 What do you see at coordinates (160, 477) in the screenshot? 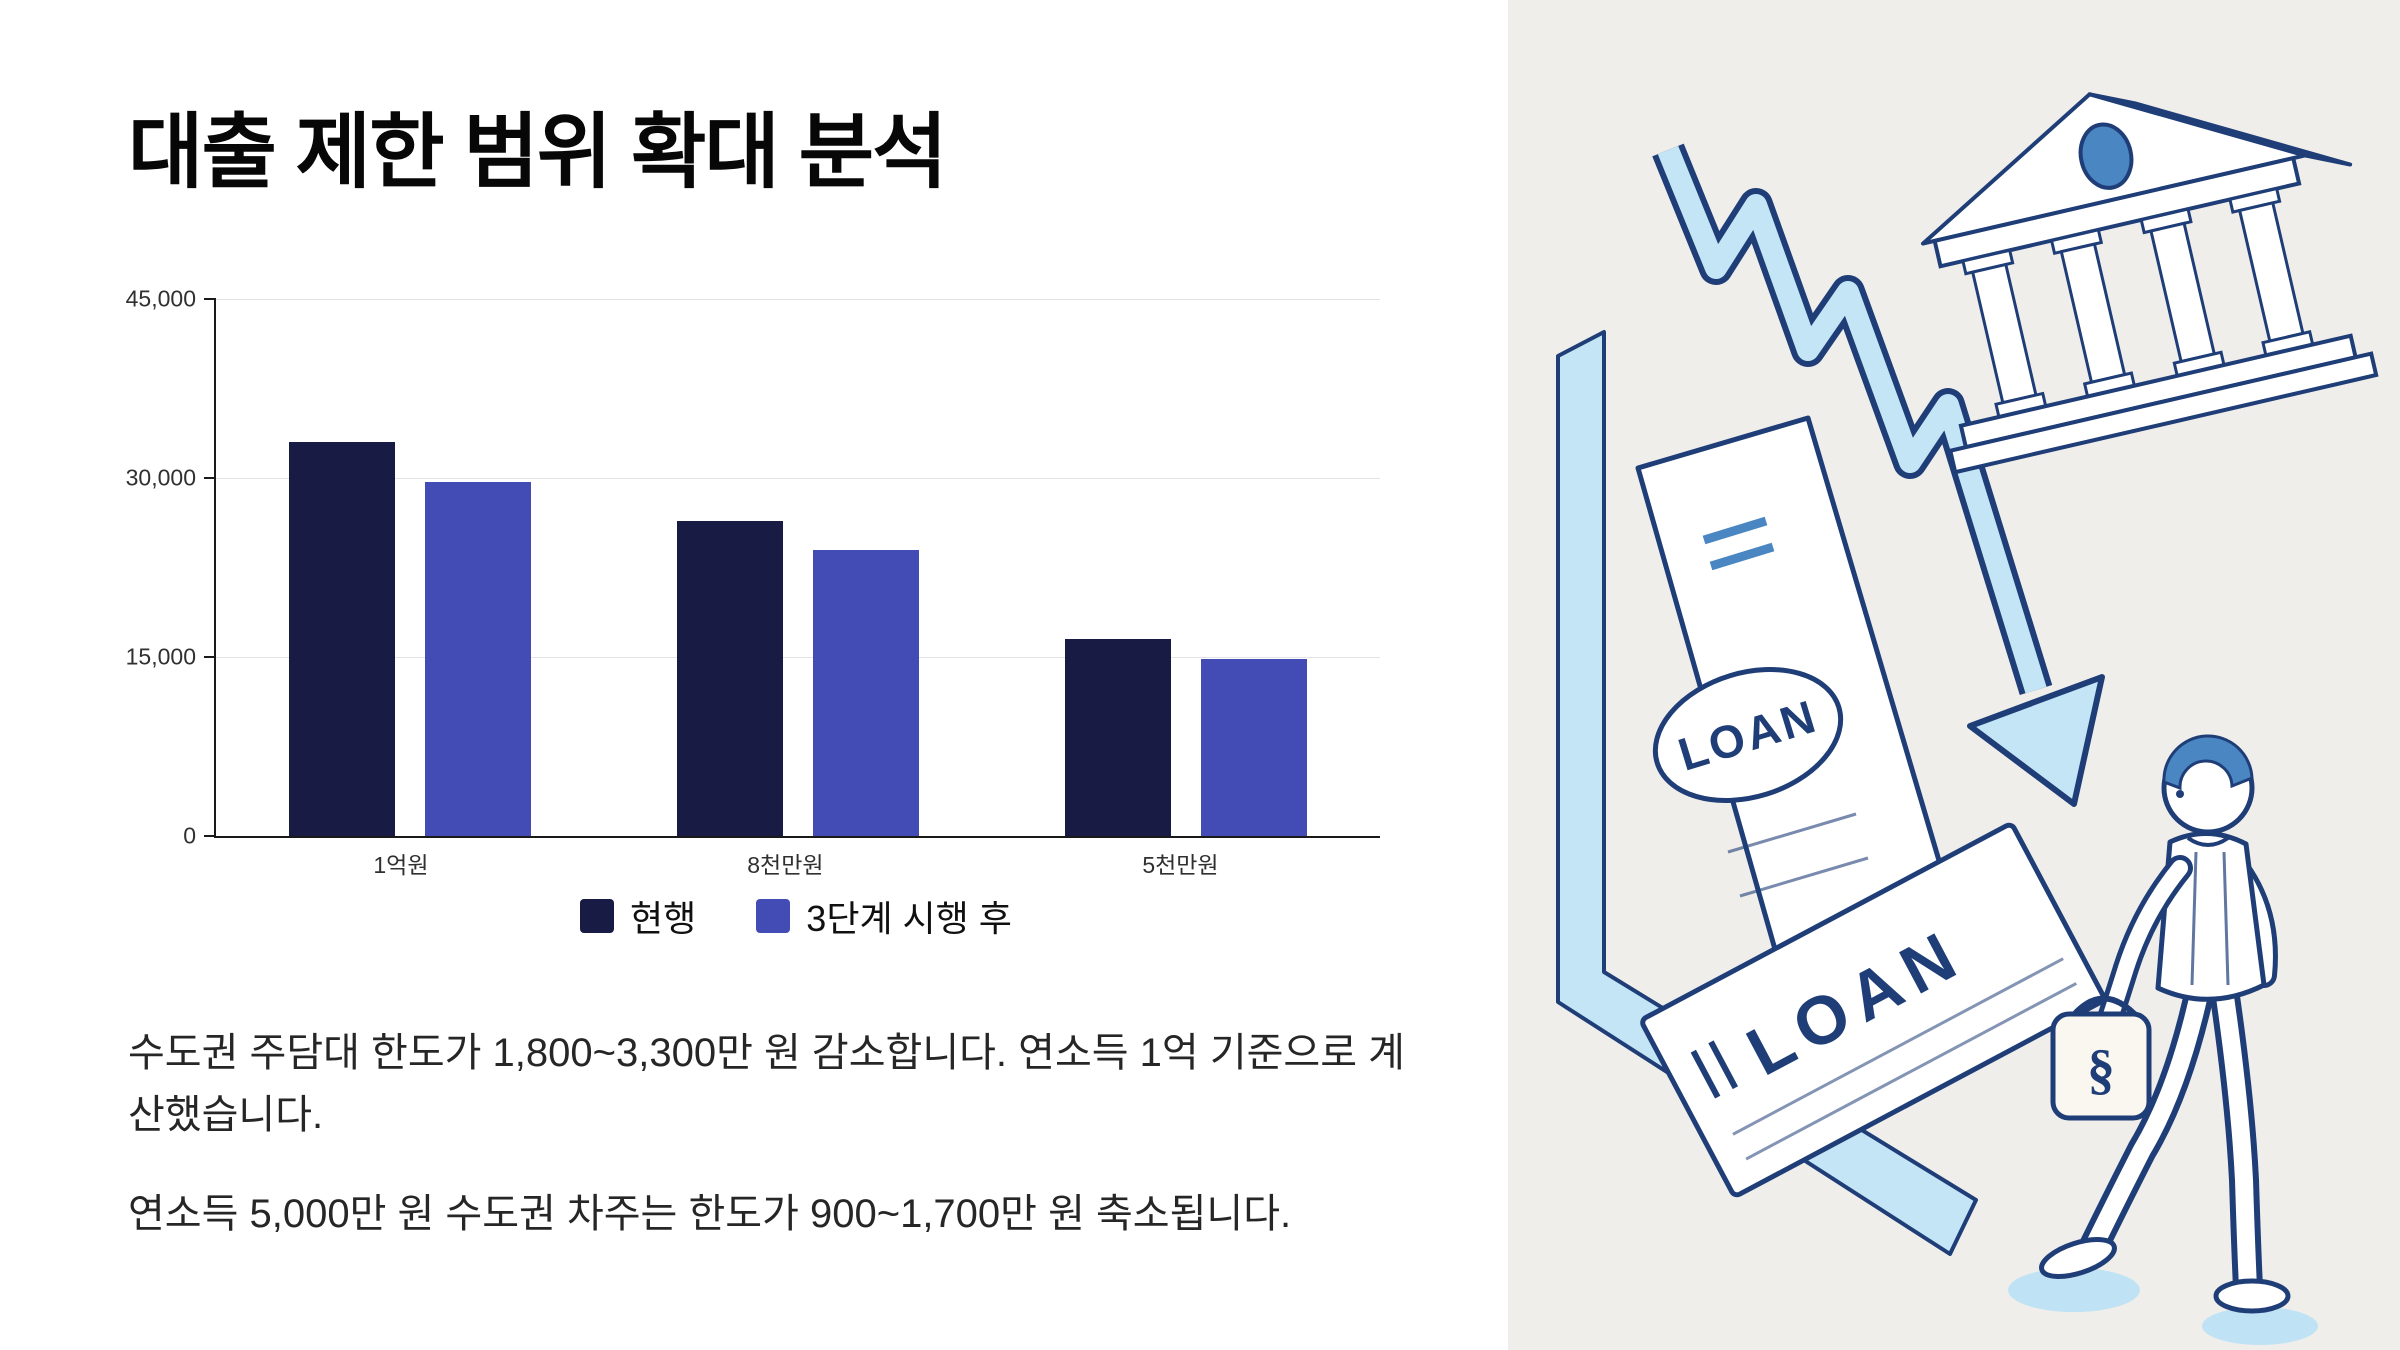
I see `y-axis-label: 30,000` at bounding box center [160, 477].